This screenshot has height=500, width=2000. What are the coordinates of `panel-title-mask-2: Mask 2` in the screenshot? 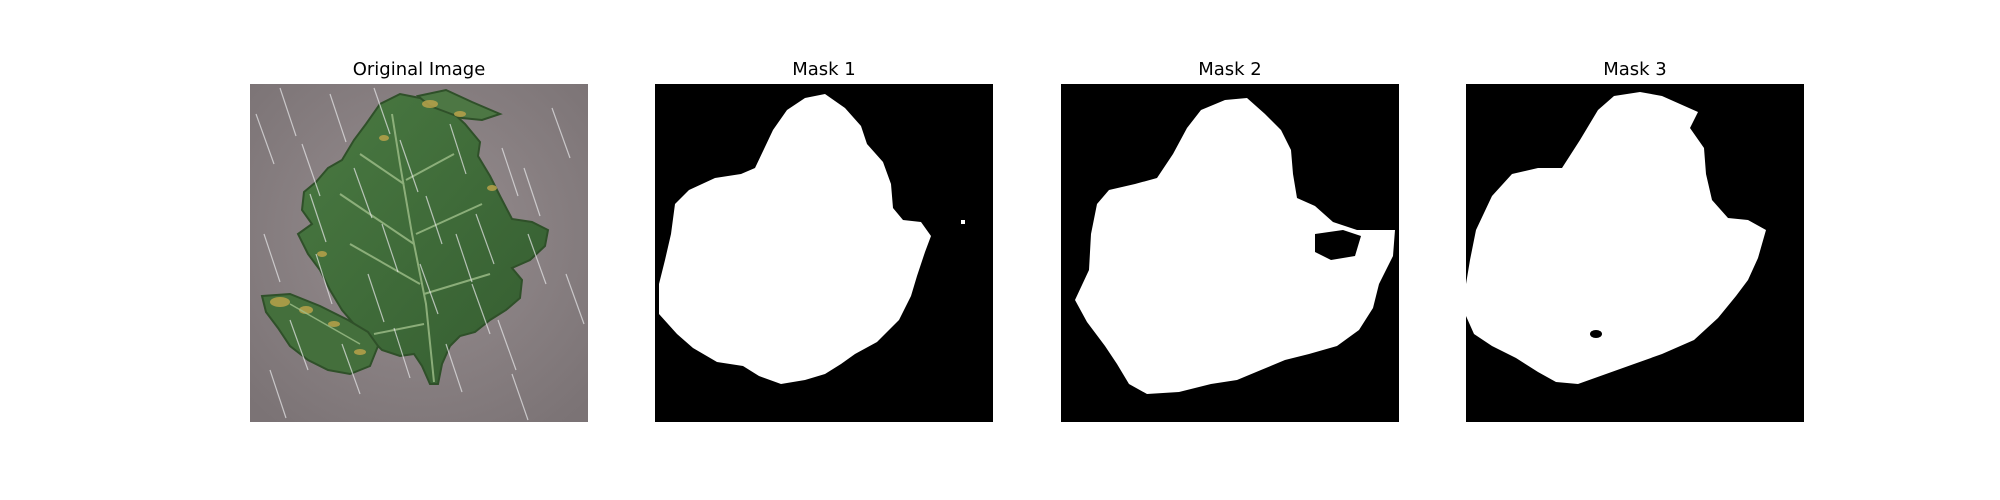 It's located at (1230, 69).